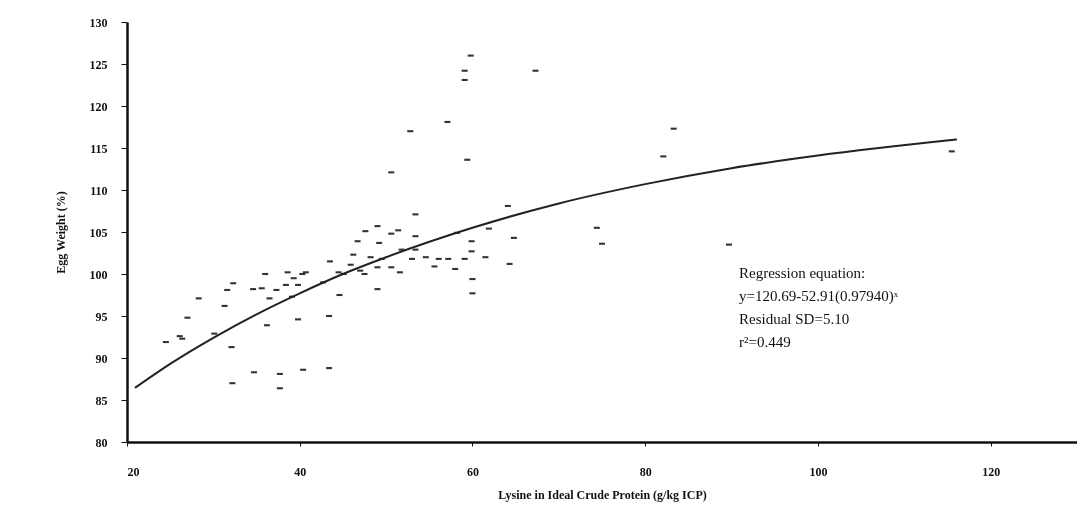  What do you see at coordinates (765, 342) in the screenshot?
I see `annotation: r²=0.449` at bounding box center [765, 342].